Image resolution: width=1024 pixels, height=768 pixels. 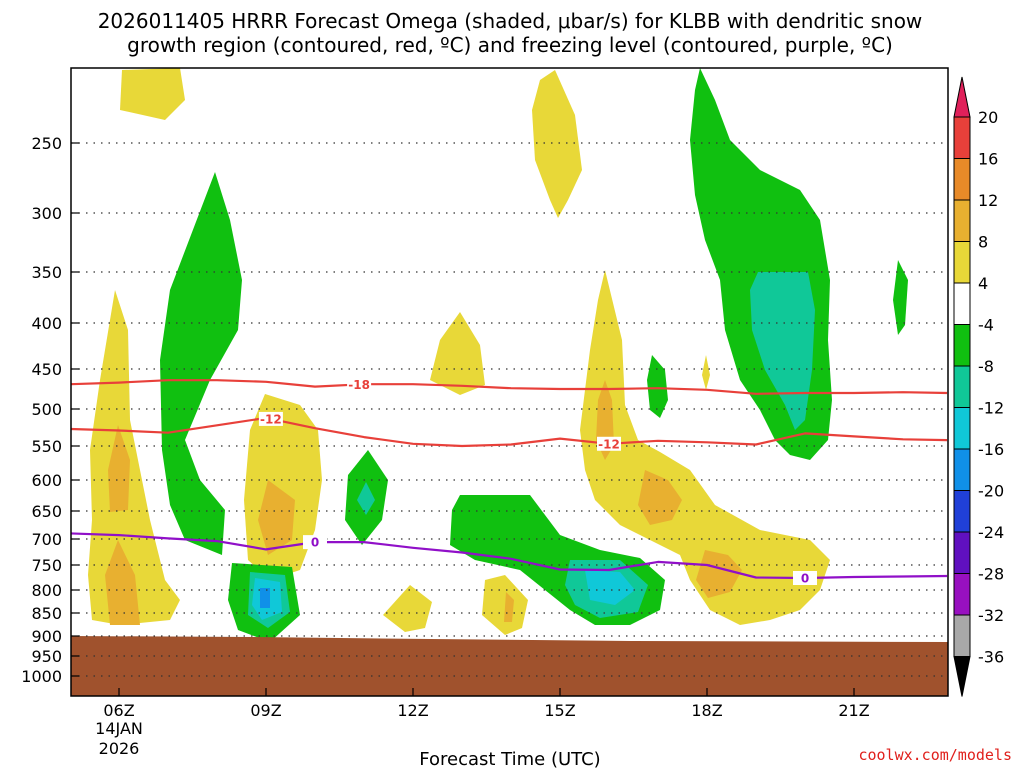 What do you see at coordinates (962, 97) in the screenshot?
I see `colorbar-top-arrow` at bounding box center [962, 97].